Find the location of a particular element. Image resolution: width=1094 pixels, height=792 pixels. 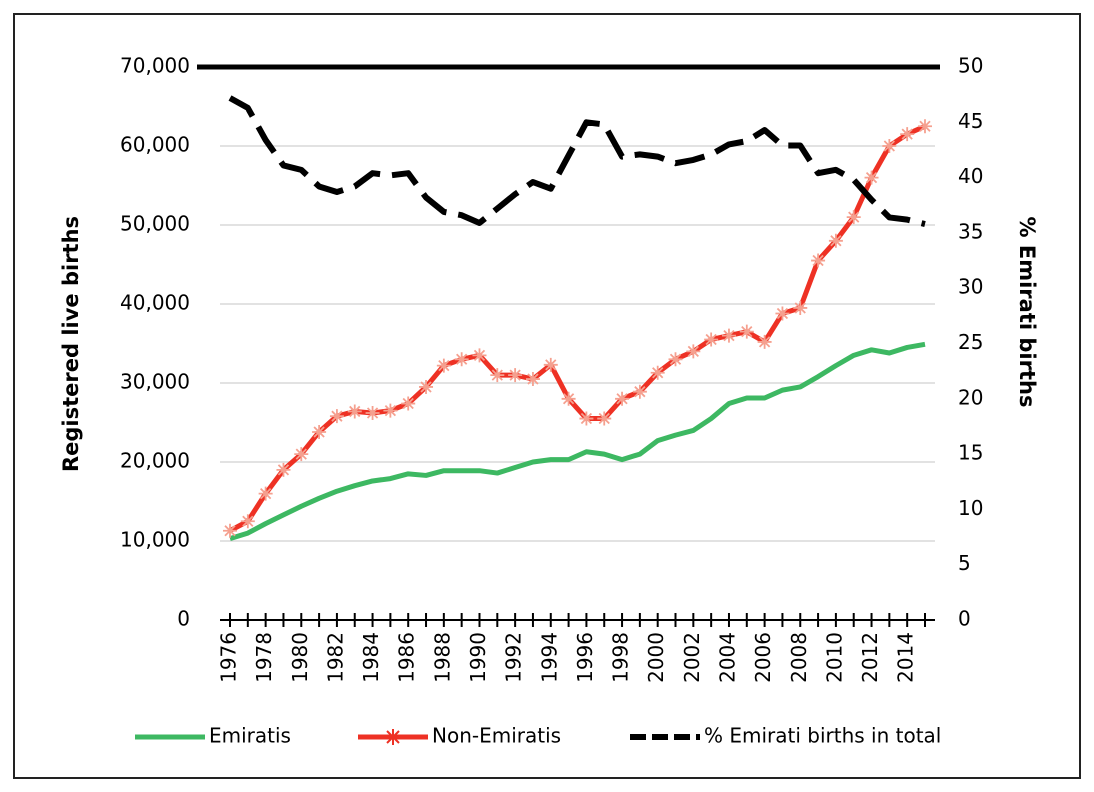

y2-axis-title: % Emirati births is located at coordinates (1027, 312).